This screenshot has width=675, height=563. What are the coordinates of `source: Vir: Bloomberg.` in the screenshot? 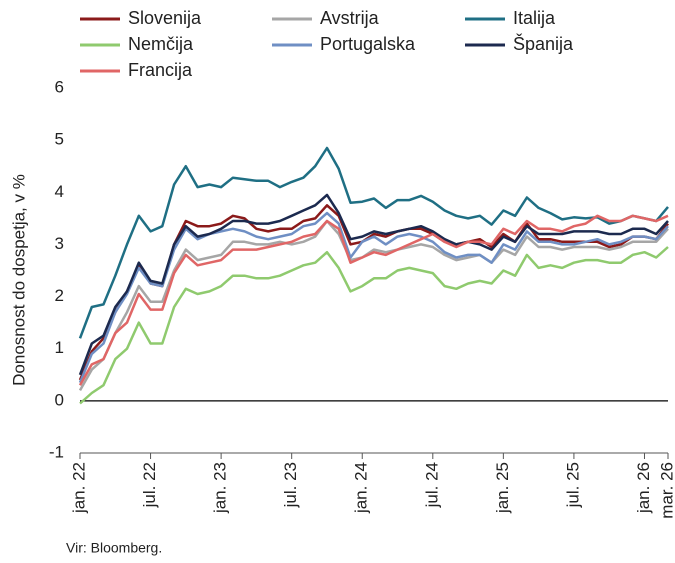 It's located at (114, 548).